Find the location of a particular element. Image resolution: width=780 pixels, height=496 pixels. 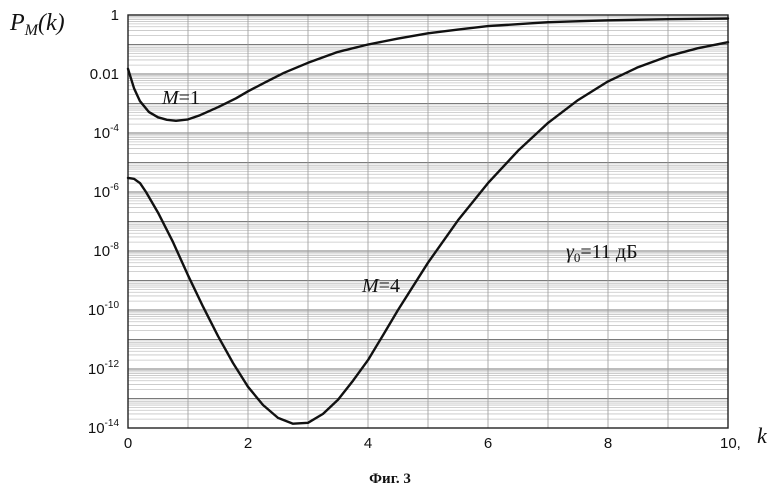

figure-caption: Фиг. 3 is located at coordinates (390, 479).